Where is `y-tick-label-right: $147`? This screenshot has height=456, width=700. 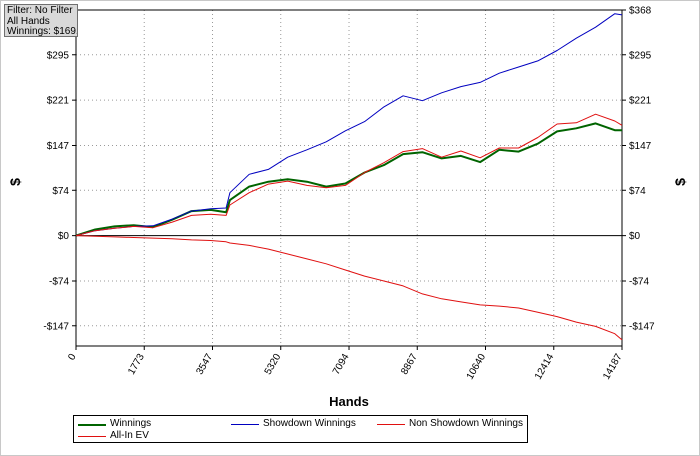
y-tick-label-right: $147 is located at coordinates (640, 146).